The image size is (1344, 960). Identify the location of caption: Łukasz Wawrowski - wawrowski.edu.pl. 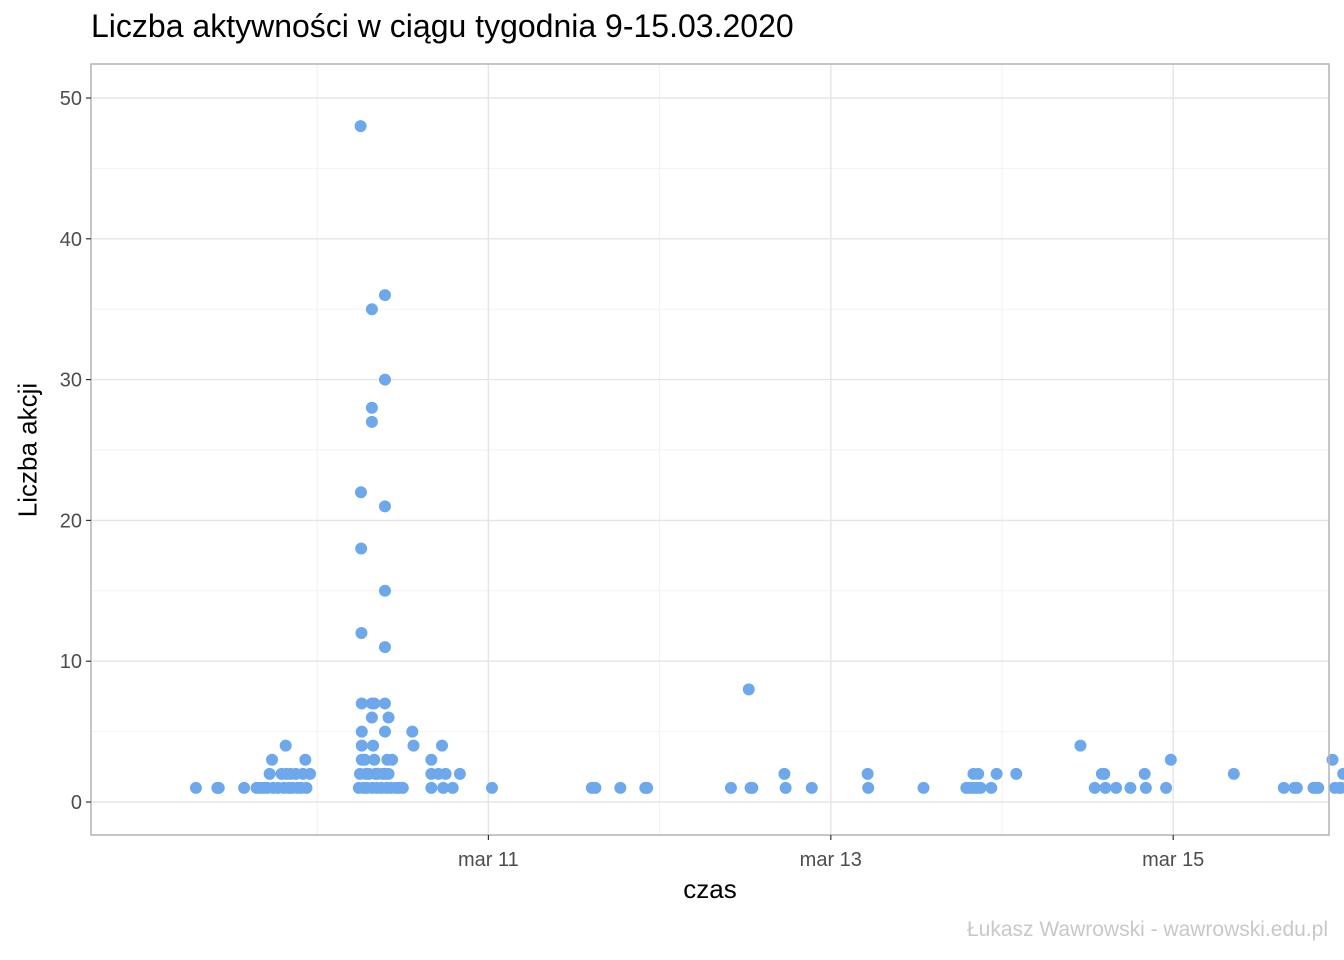
(1147, 929).